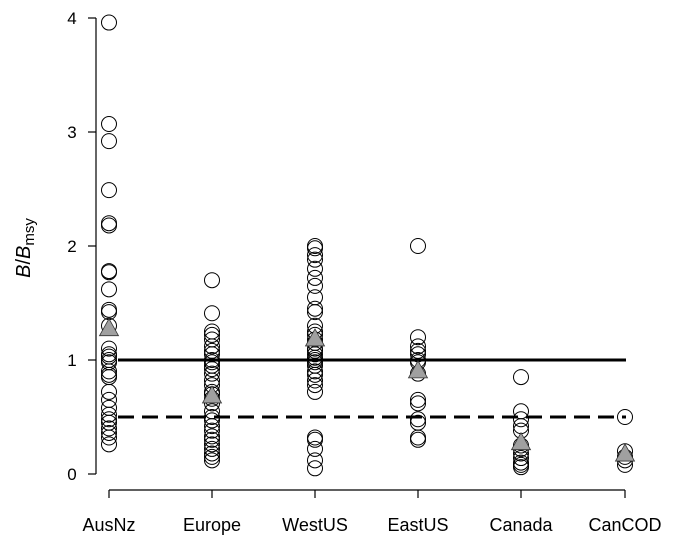 The width and height of the screenshot is (673, 541). I want to click on y-tick-label: 4, so click(71, 18).